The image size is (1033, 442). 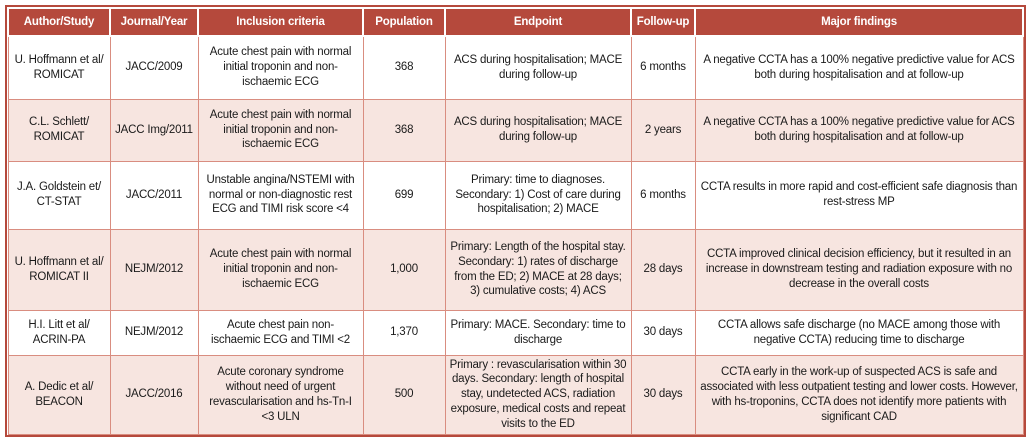 What do you see at coordinates (663, 22) in the screenshot?
I see `column-header-follow-up: Follow-up` at bounding box center [663, 22].